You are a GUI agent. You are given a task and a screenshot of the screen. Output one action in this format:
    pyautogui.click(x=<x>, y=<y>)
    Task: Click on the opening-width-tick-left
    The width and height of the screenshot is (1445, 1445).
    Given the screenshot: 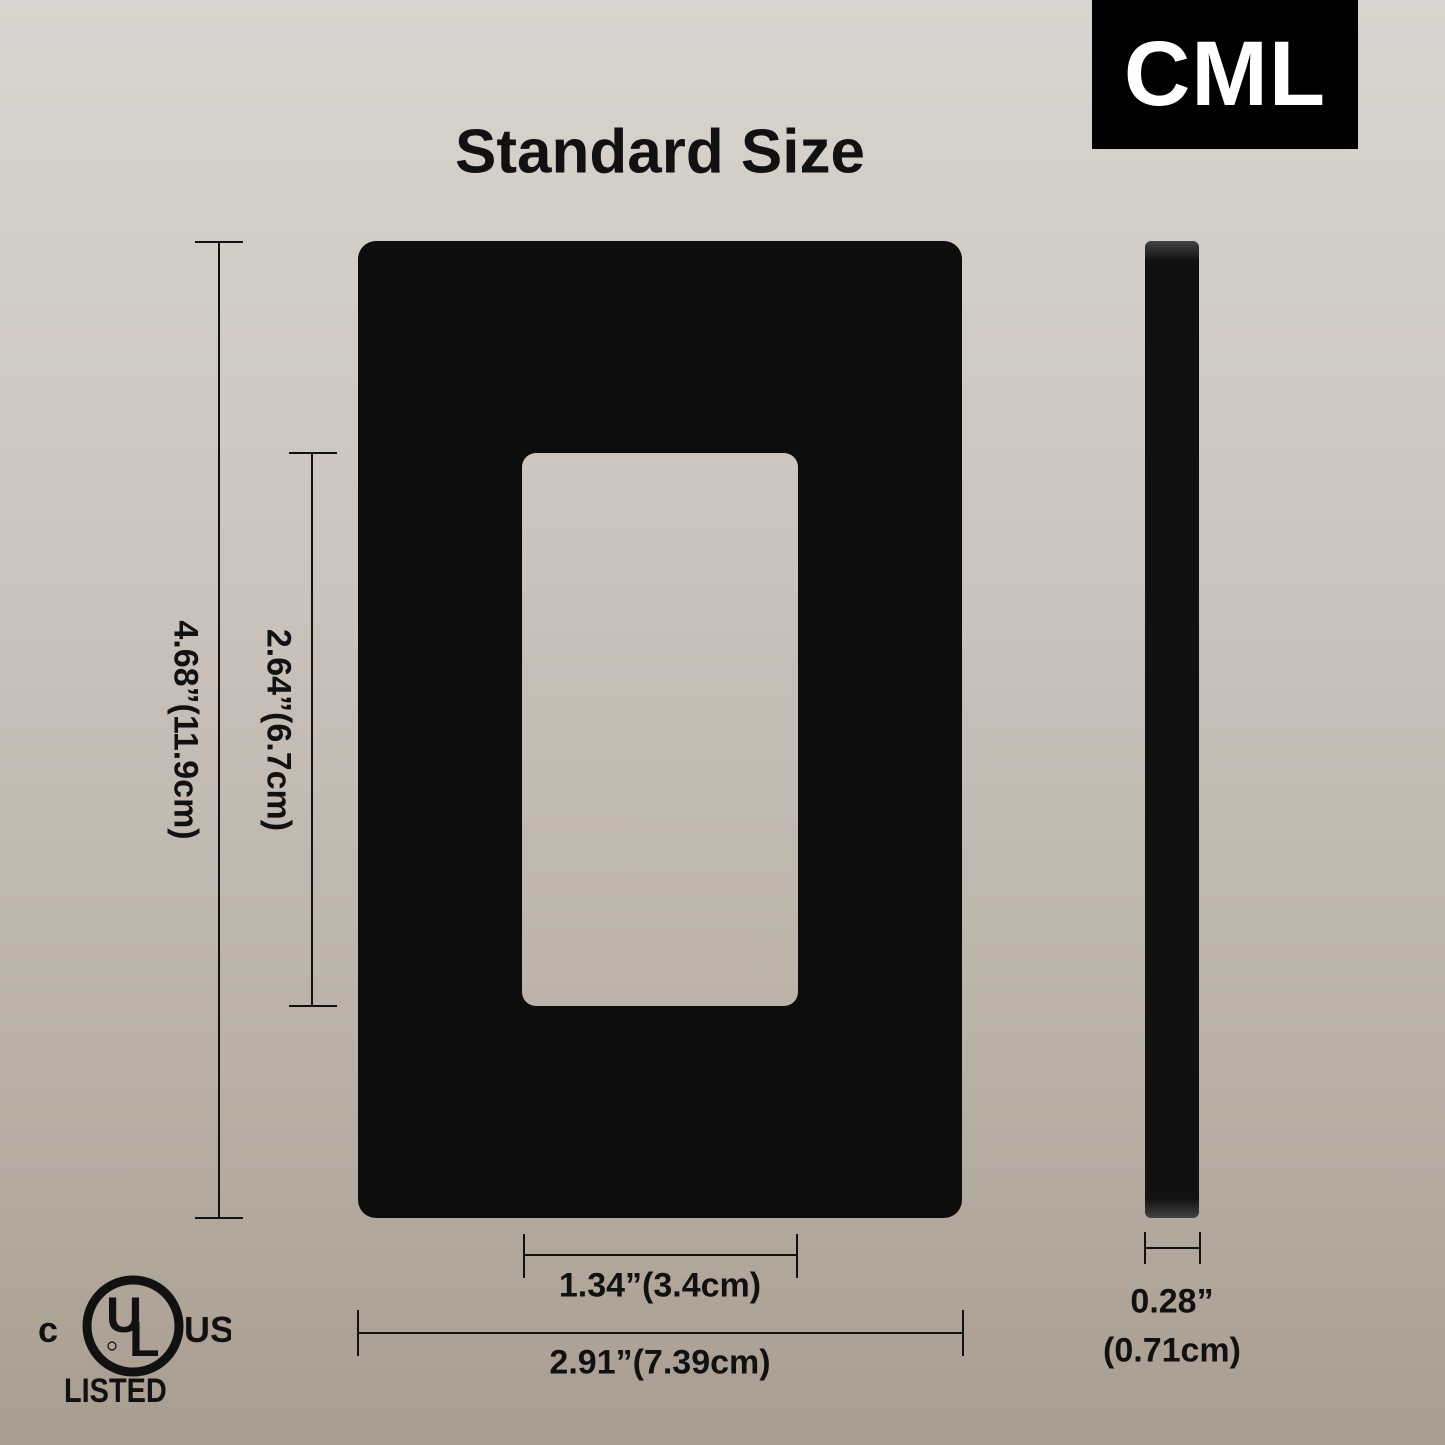 What is the action you would take?
    pyautogui.click(x=524, y=1256)
    